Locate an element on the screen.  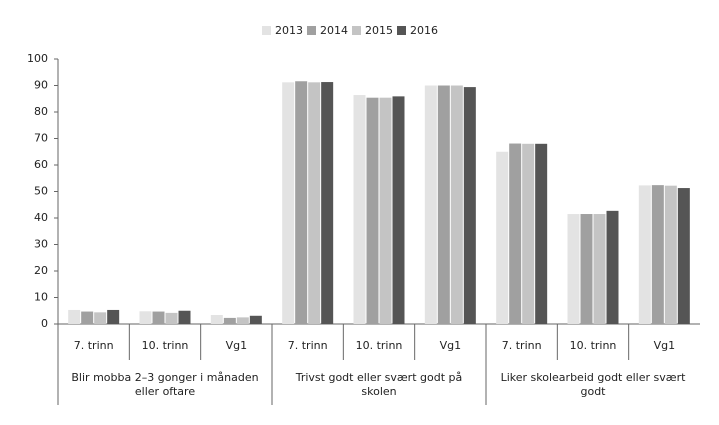
y-tick-label: 0 is located at coordinates (44, 323).